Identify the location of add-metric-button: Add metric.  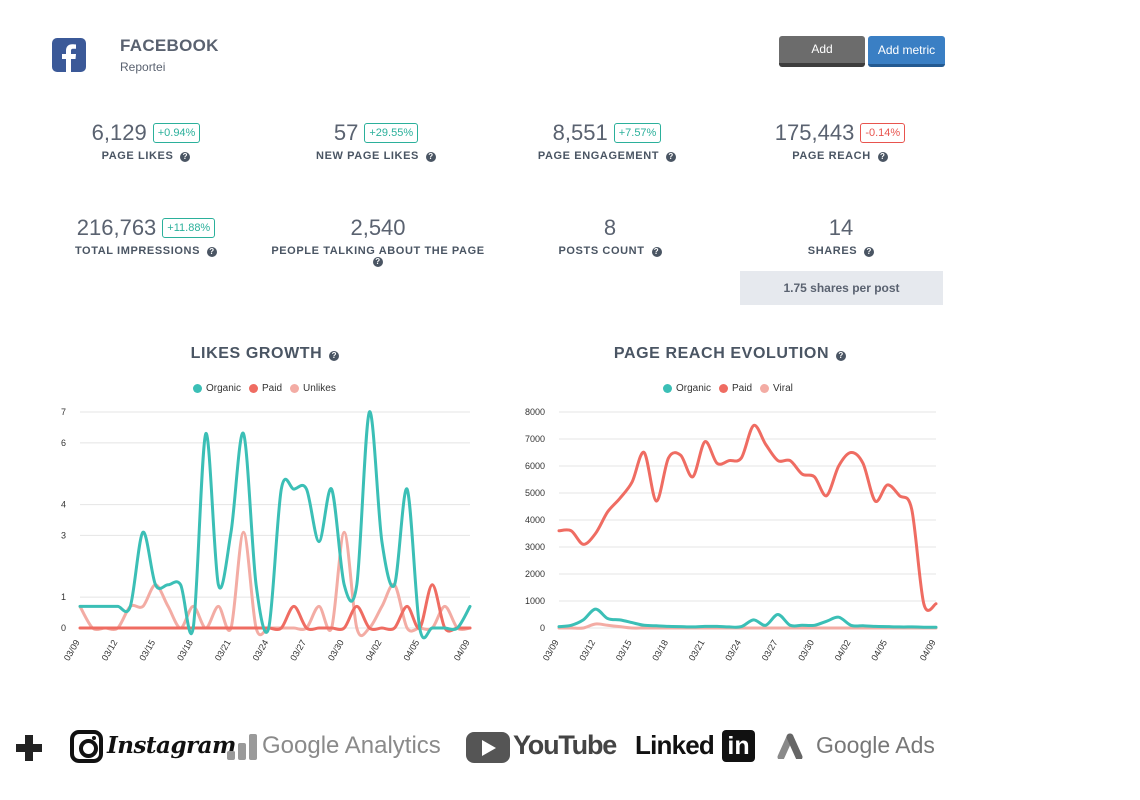
(906, 51).